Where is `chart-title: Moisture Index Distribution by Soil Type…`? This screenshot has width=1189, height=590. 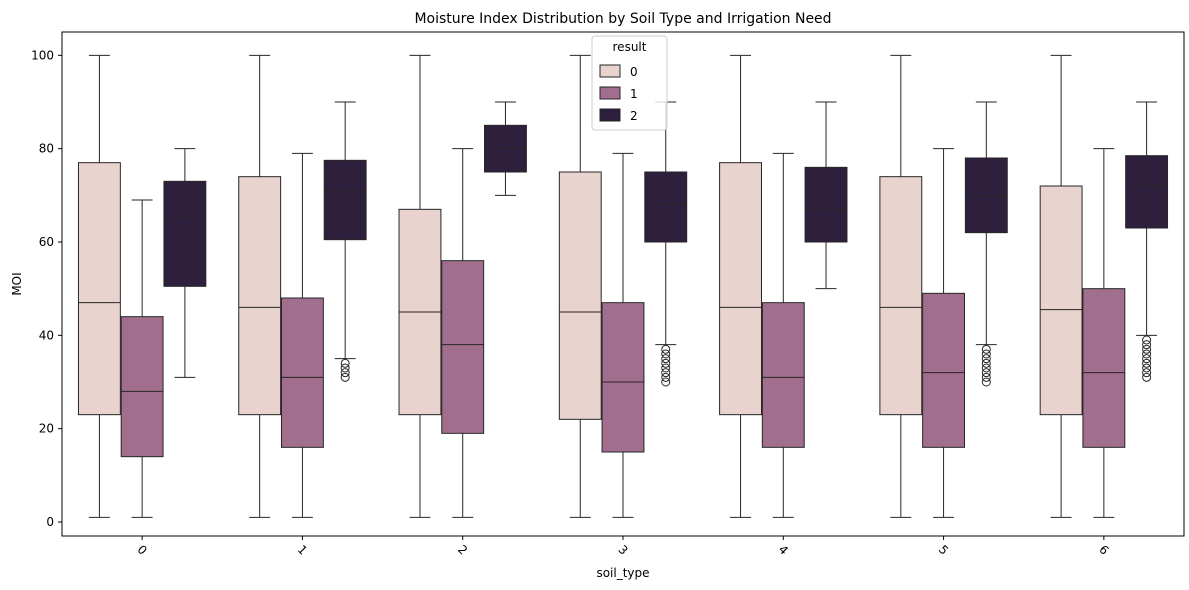 chart-title: Moisture Index Distribution by Soil Type… is located at coordinates (622, 19).